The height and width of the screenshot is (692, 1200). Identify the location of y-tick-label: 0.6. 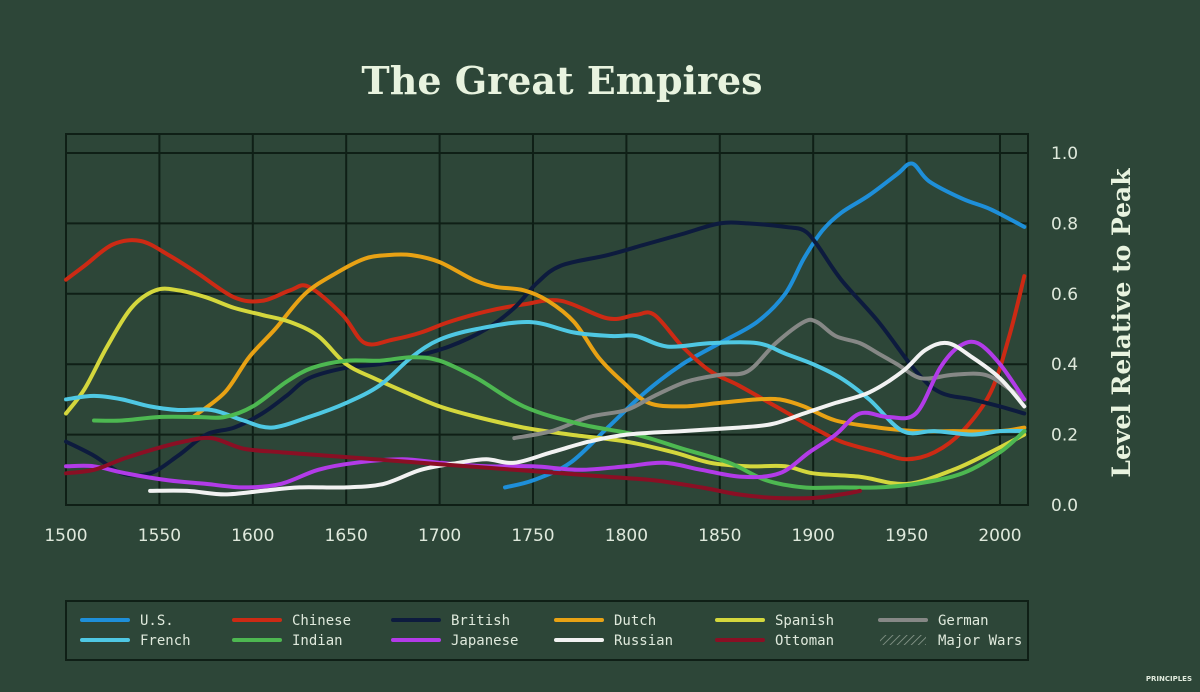
(1064, 295).